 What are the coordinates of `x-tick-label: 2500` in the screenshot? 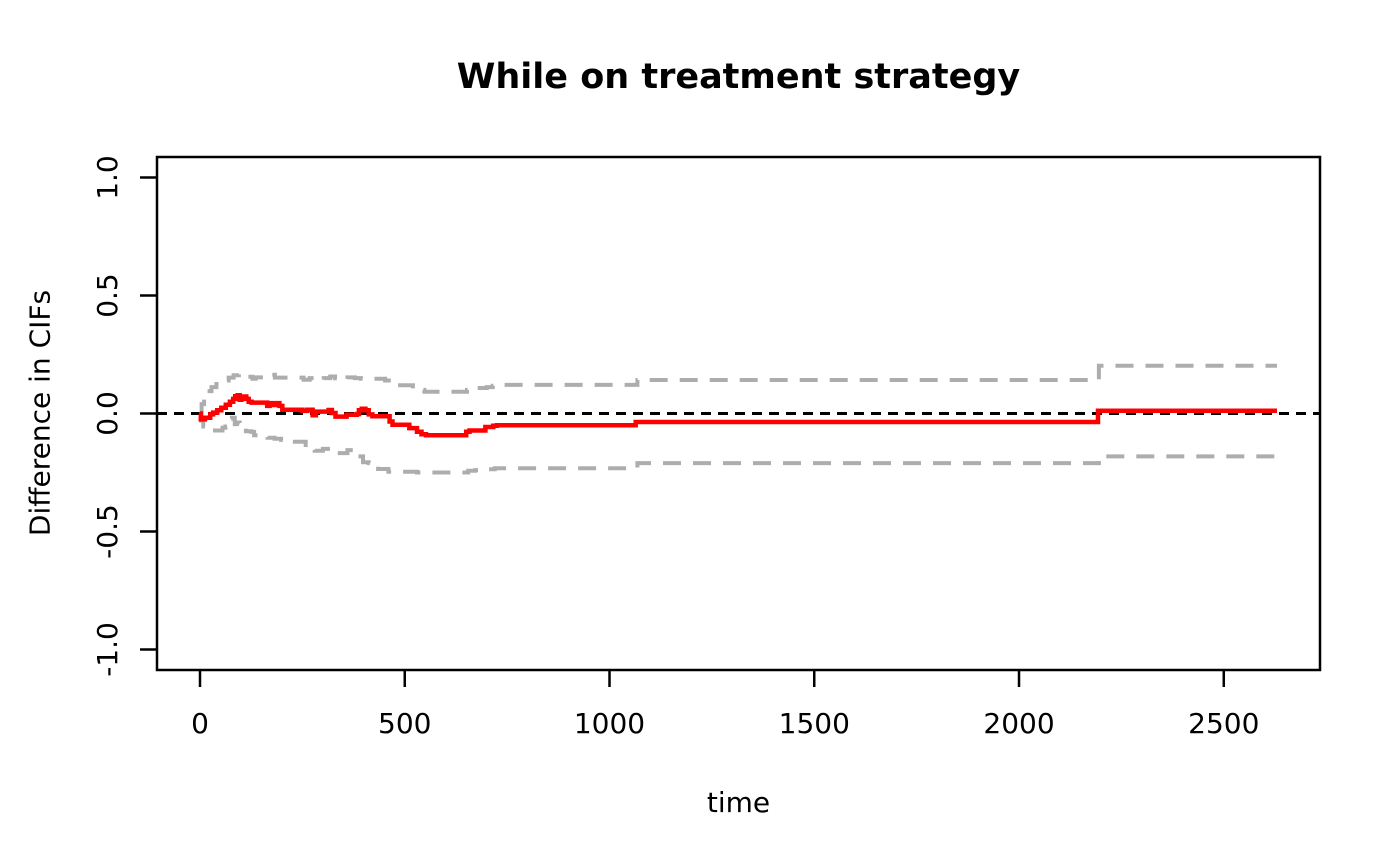 It's located at (1223, 723).